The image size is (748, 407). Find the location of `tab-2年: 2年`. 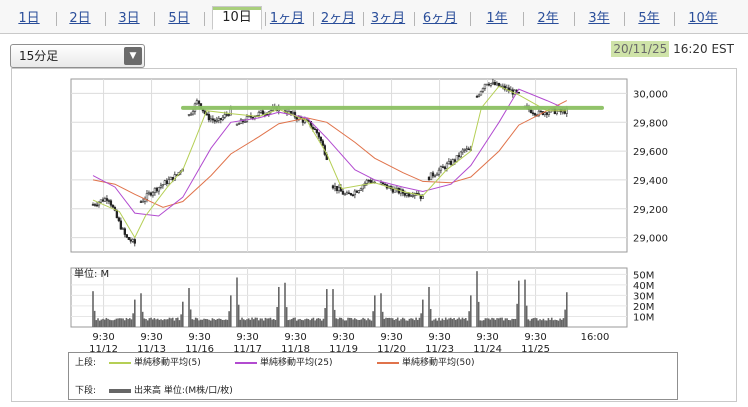

tab-2年: 2年 is located at coordinates (548, 18).